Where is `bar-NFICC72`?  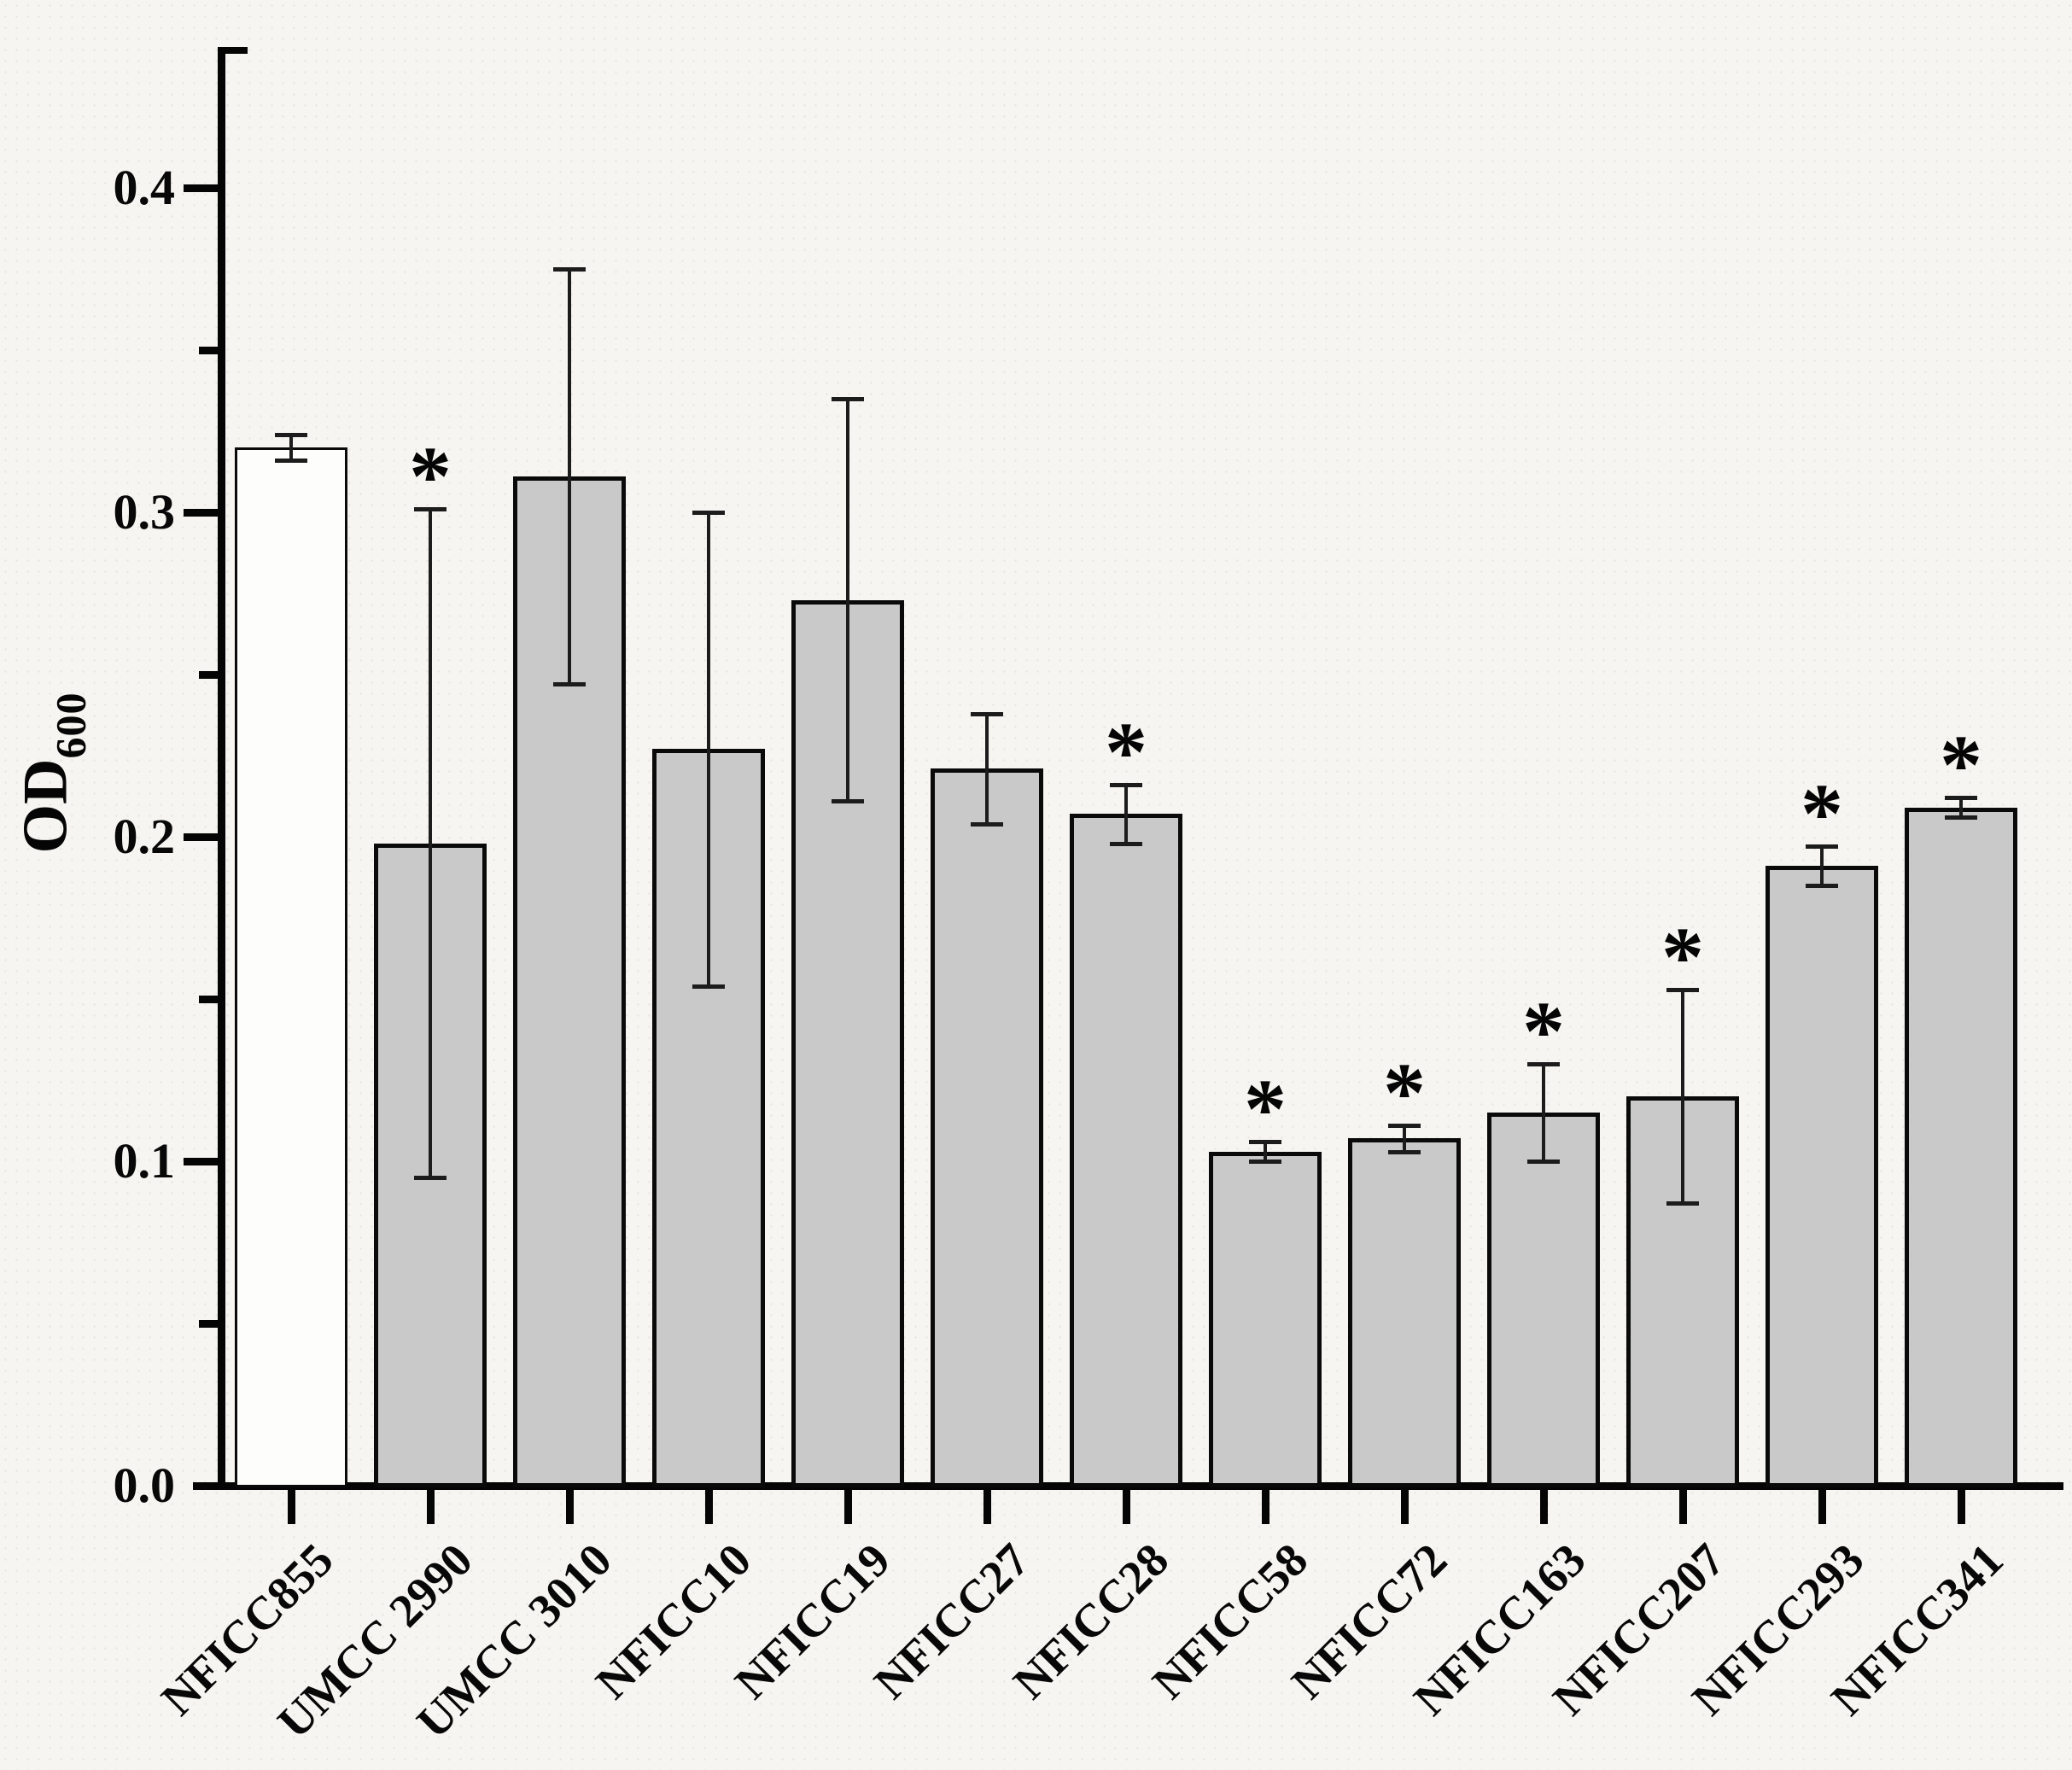 bar-NFICC72 is located at coordinates (1404, 1312).